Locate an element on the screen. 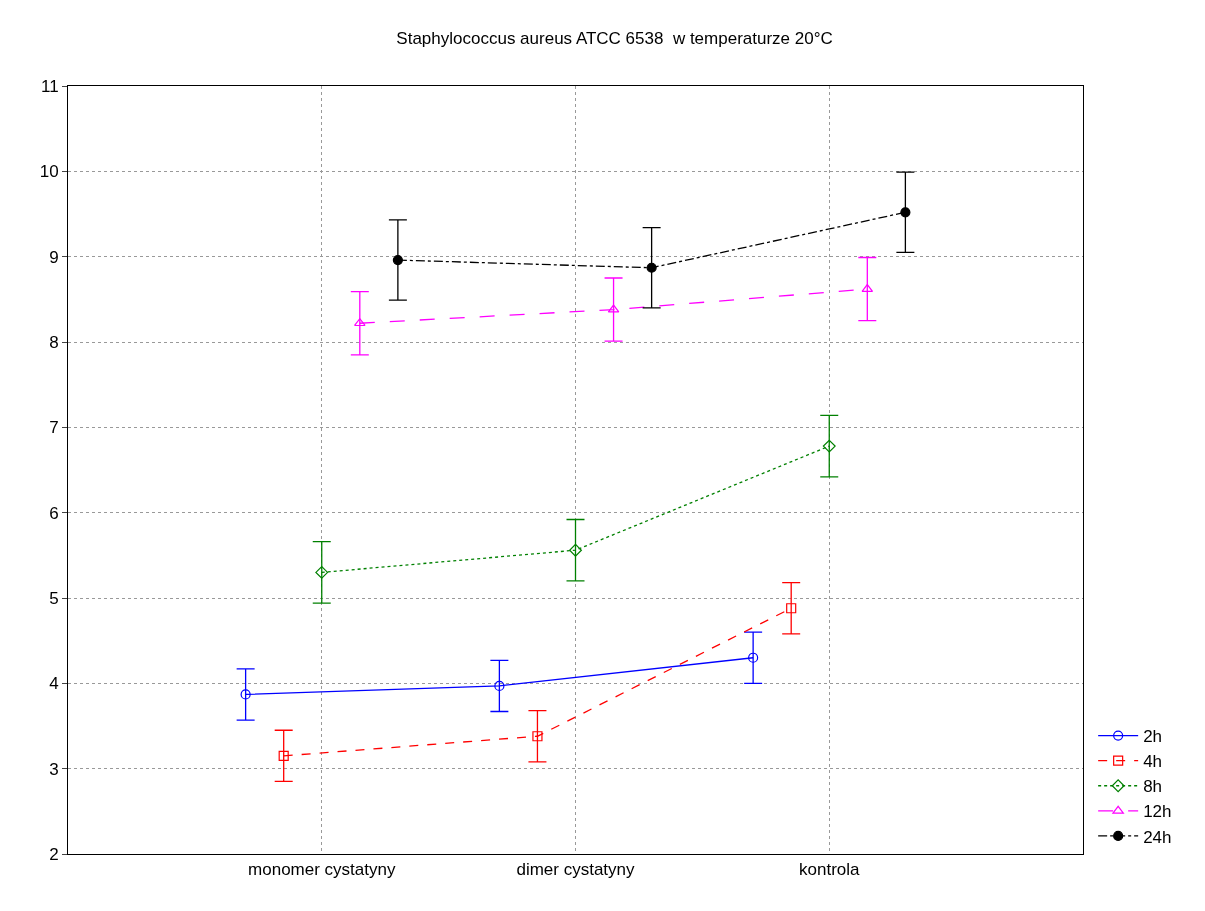  y-tick-label: 7 is located at coordinates (54, 428).